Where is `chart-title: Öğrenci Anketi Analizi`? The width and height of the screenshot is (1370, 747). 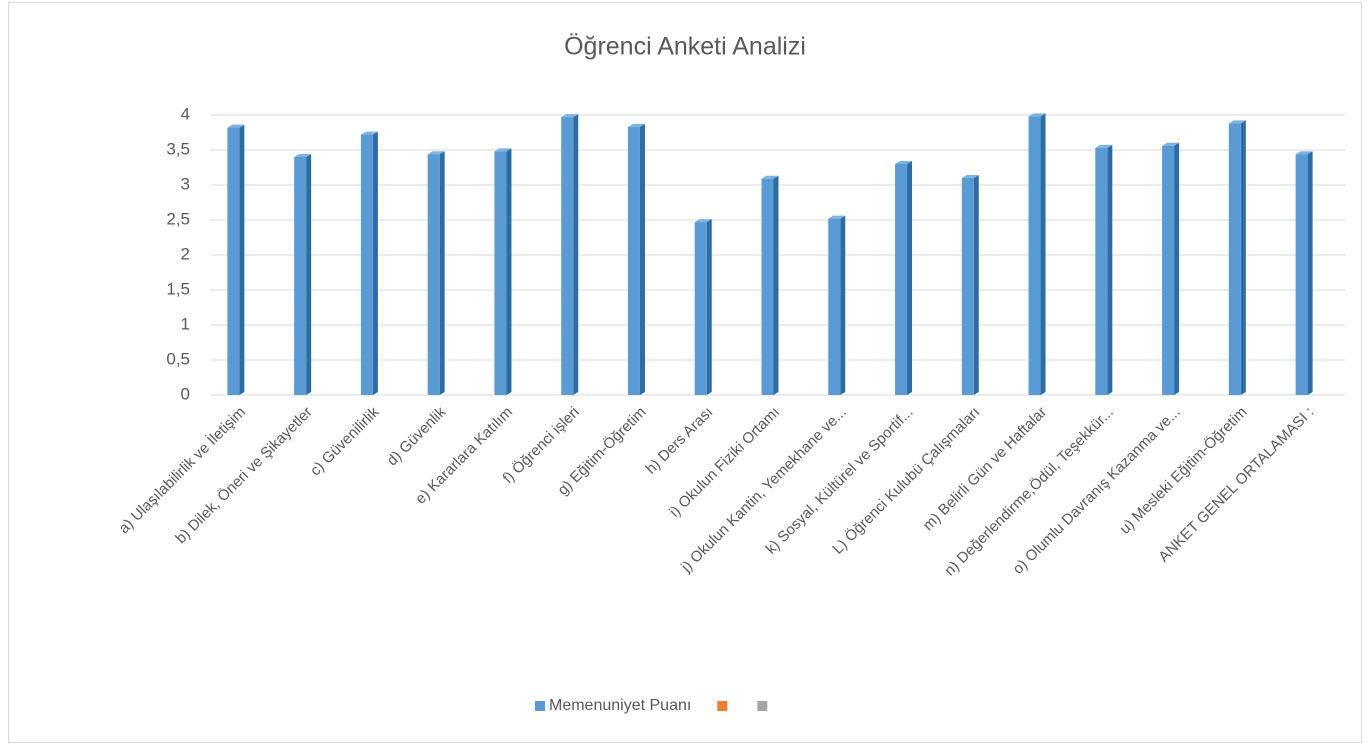
chart-title: Öğrenci Anketi Analizi is located at coordinates (685, 47).